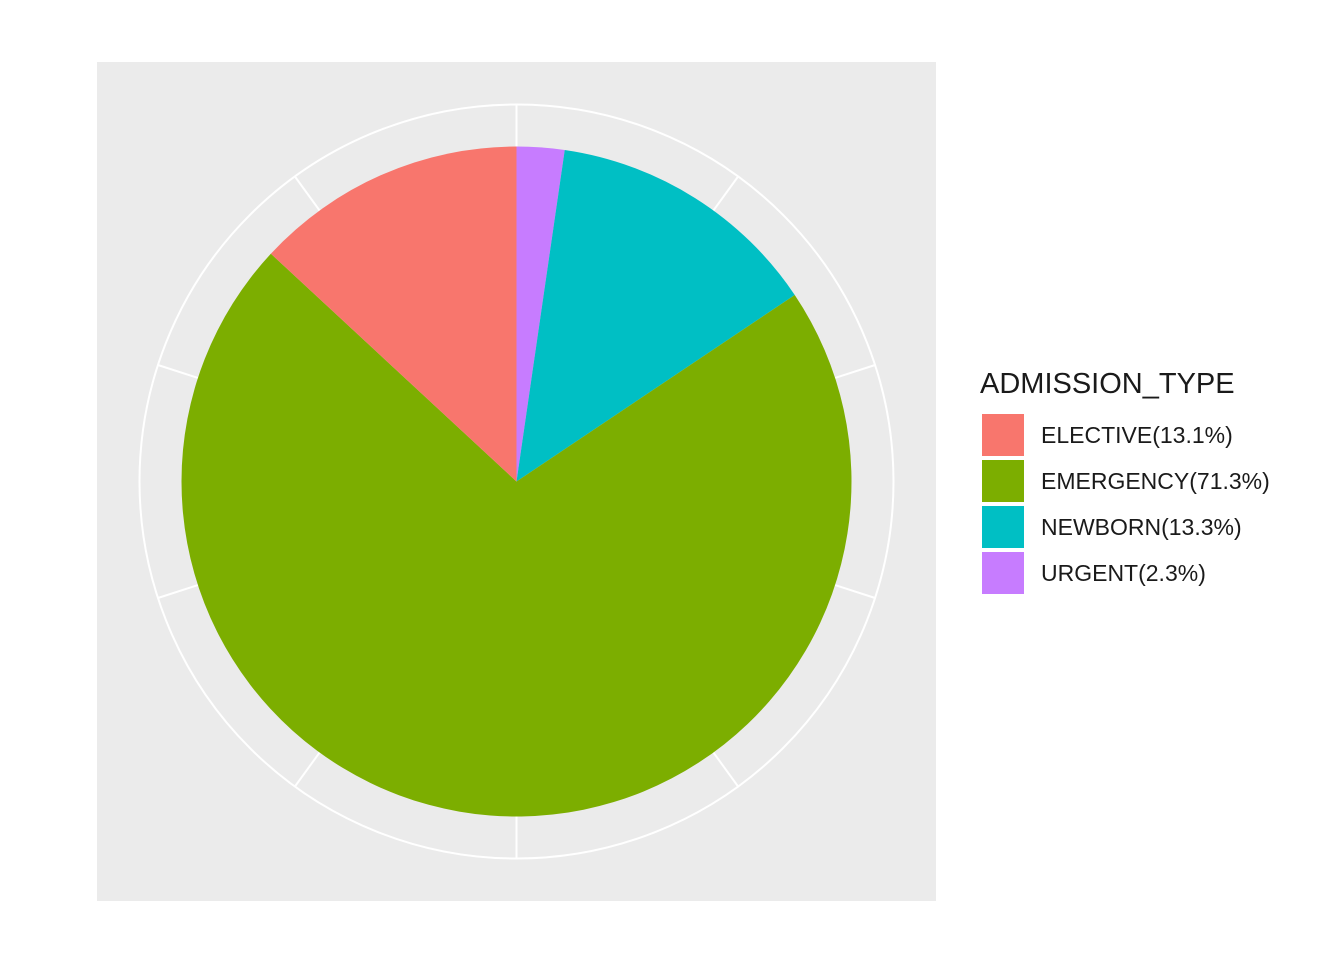 Image resolution: width=1344 pixels, height=960 pixels. I want to click on legend-key-elective, so click(1003, 435).